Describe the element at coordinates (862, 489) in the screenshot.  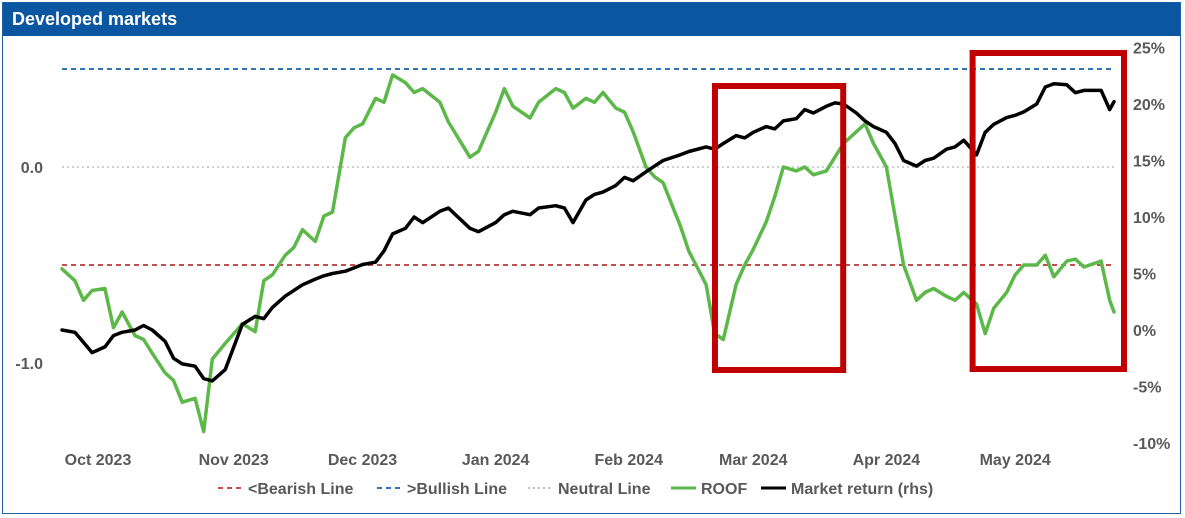
I see `legend-label-4: Market return (rhs)` at that location.